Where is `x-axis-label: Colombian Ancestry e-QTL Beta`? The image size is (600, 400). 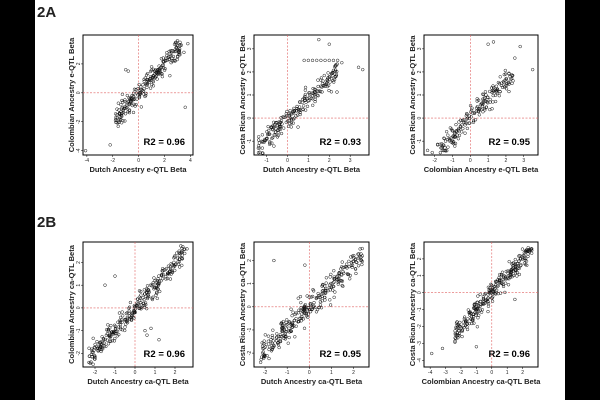
x-axis-label: Colombian Ancestry e-QTL Beta is located at coordinates (481, 169).